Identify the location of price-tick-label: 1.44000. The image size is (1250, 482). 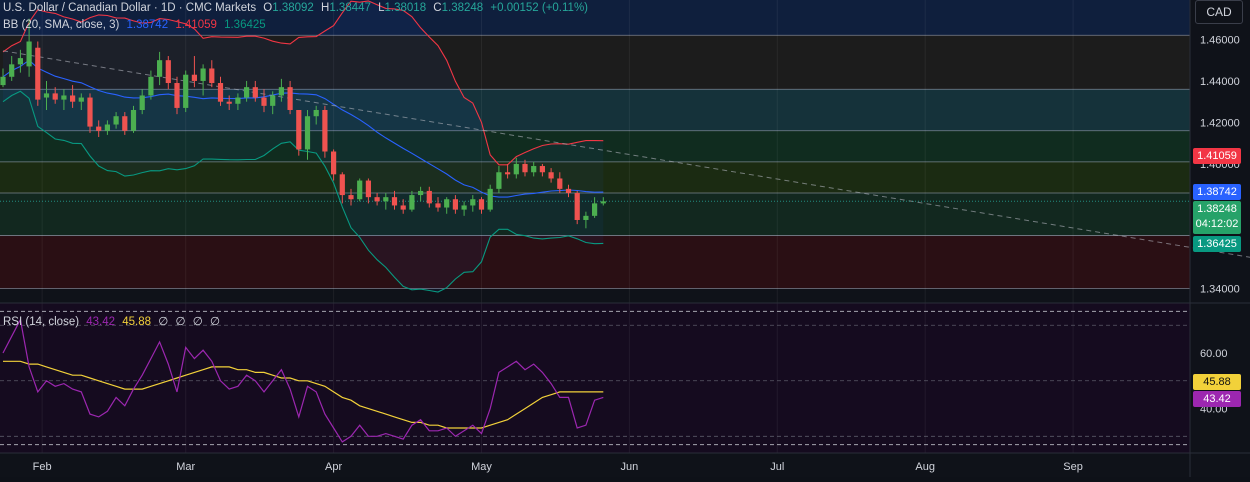
(1220, 82).